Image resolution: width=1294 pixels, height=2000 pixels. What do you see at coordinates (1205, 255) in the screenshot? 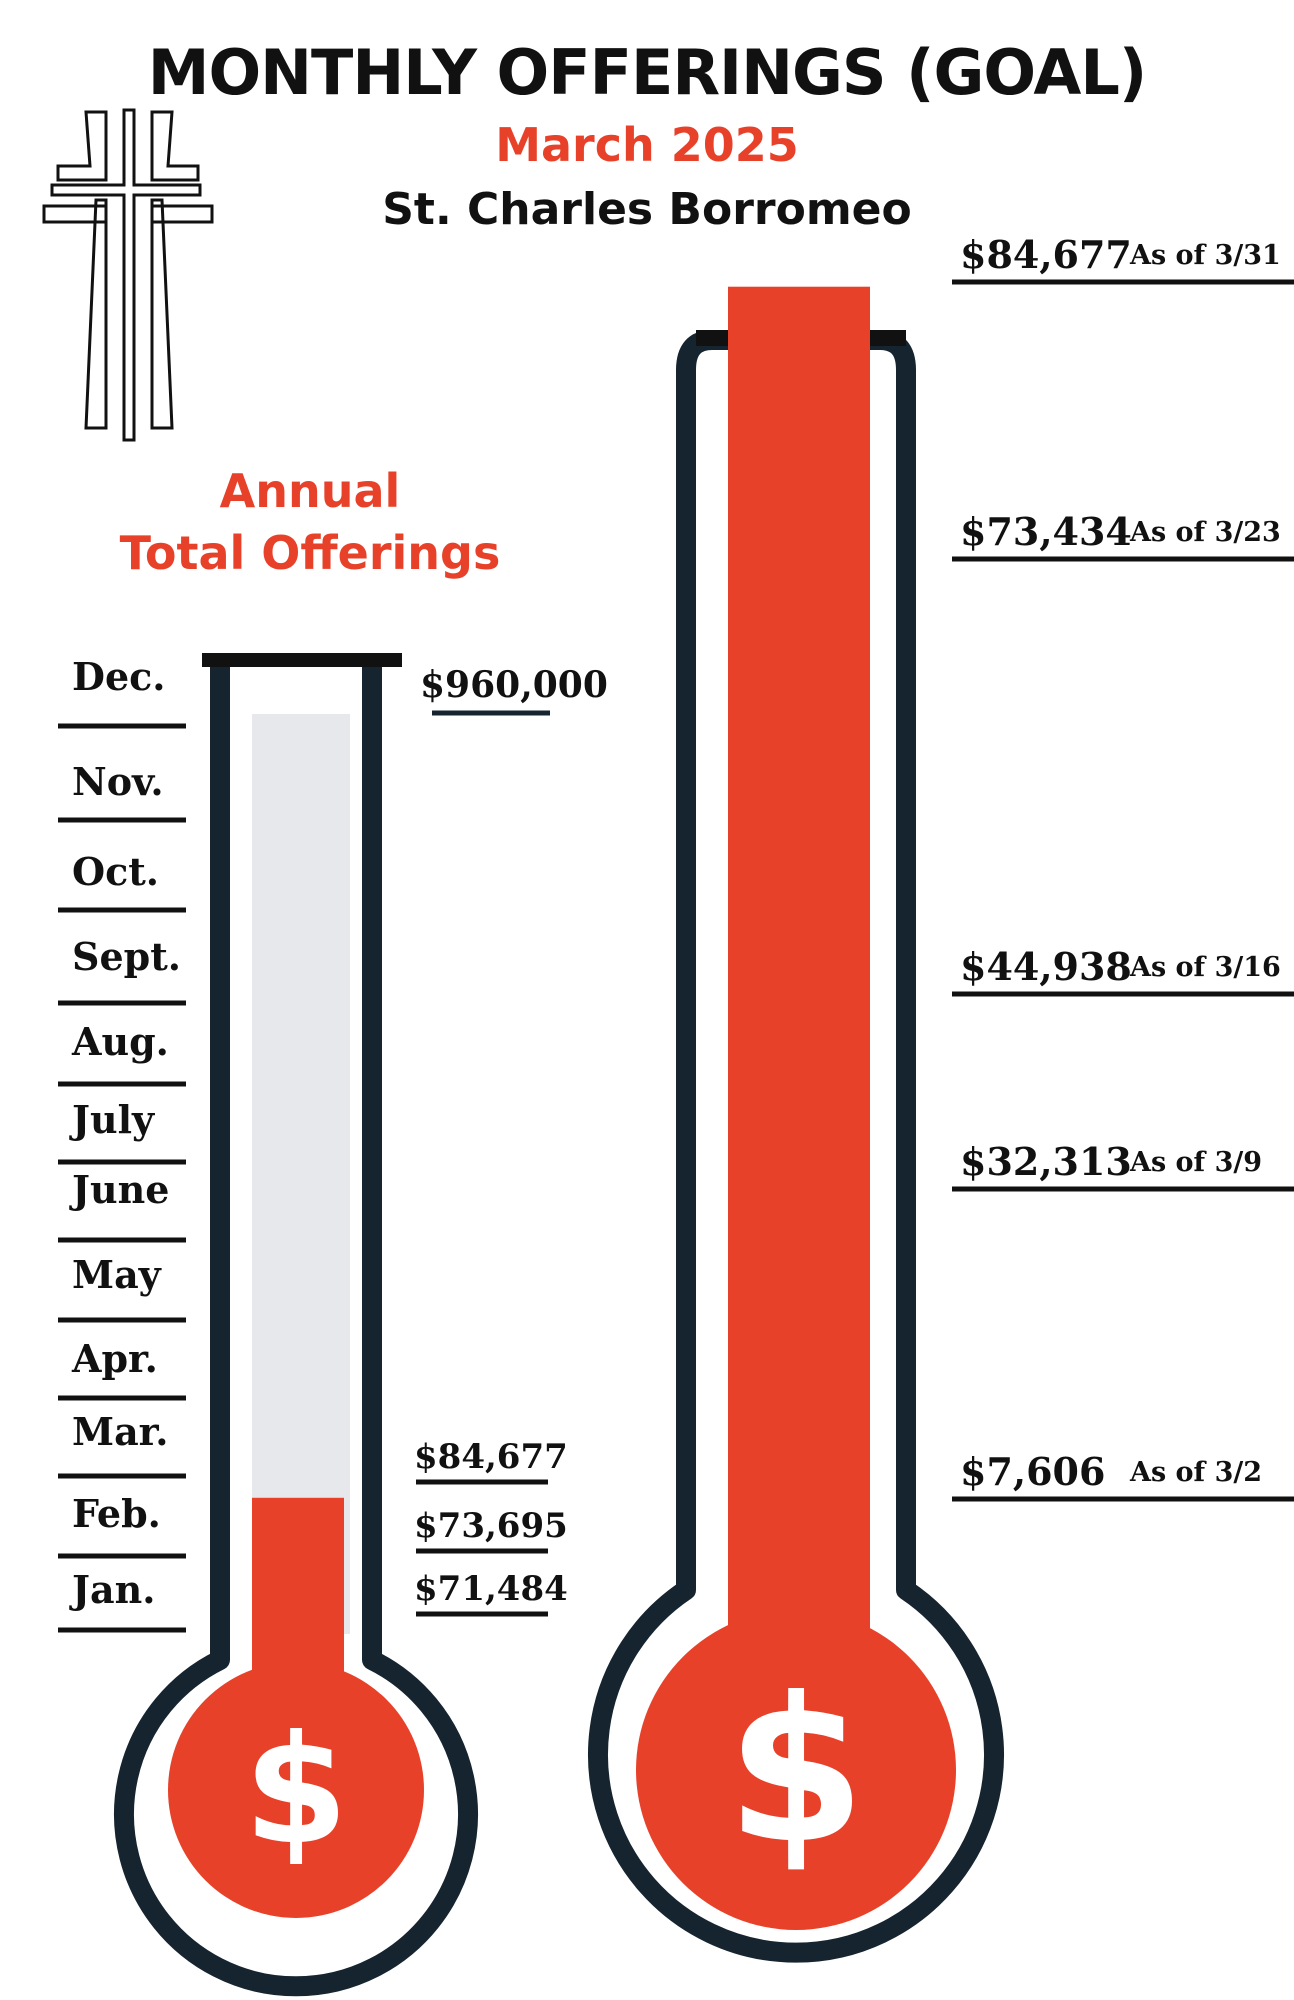
I see `weekly-date-label: As of 3/31` at bounding box center [1205, 255].